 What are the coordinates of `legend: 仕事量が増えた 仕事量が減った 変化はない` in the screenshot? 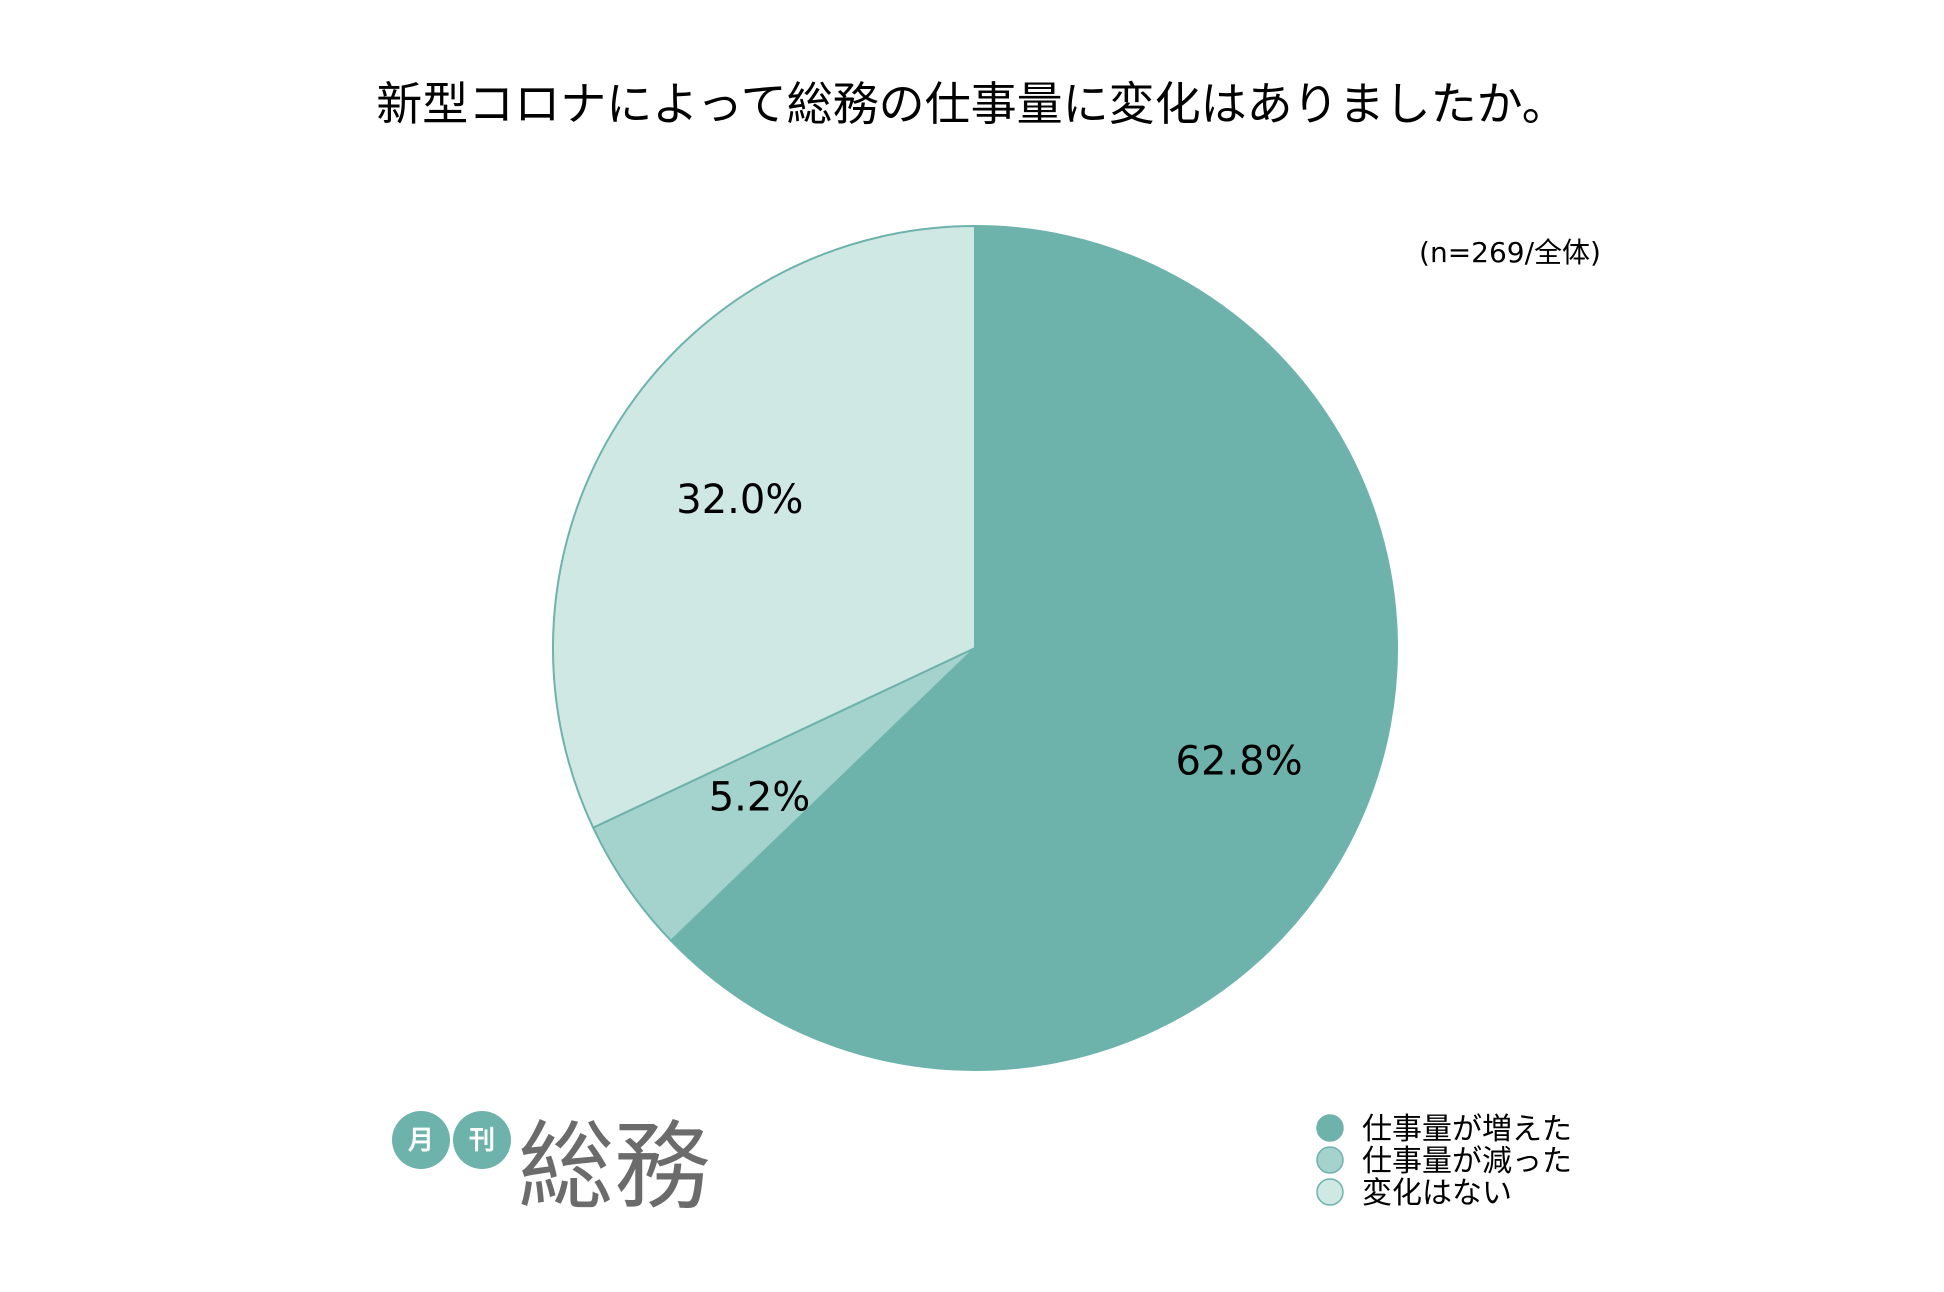 It's located at (1444, 1161).